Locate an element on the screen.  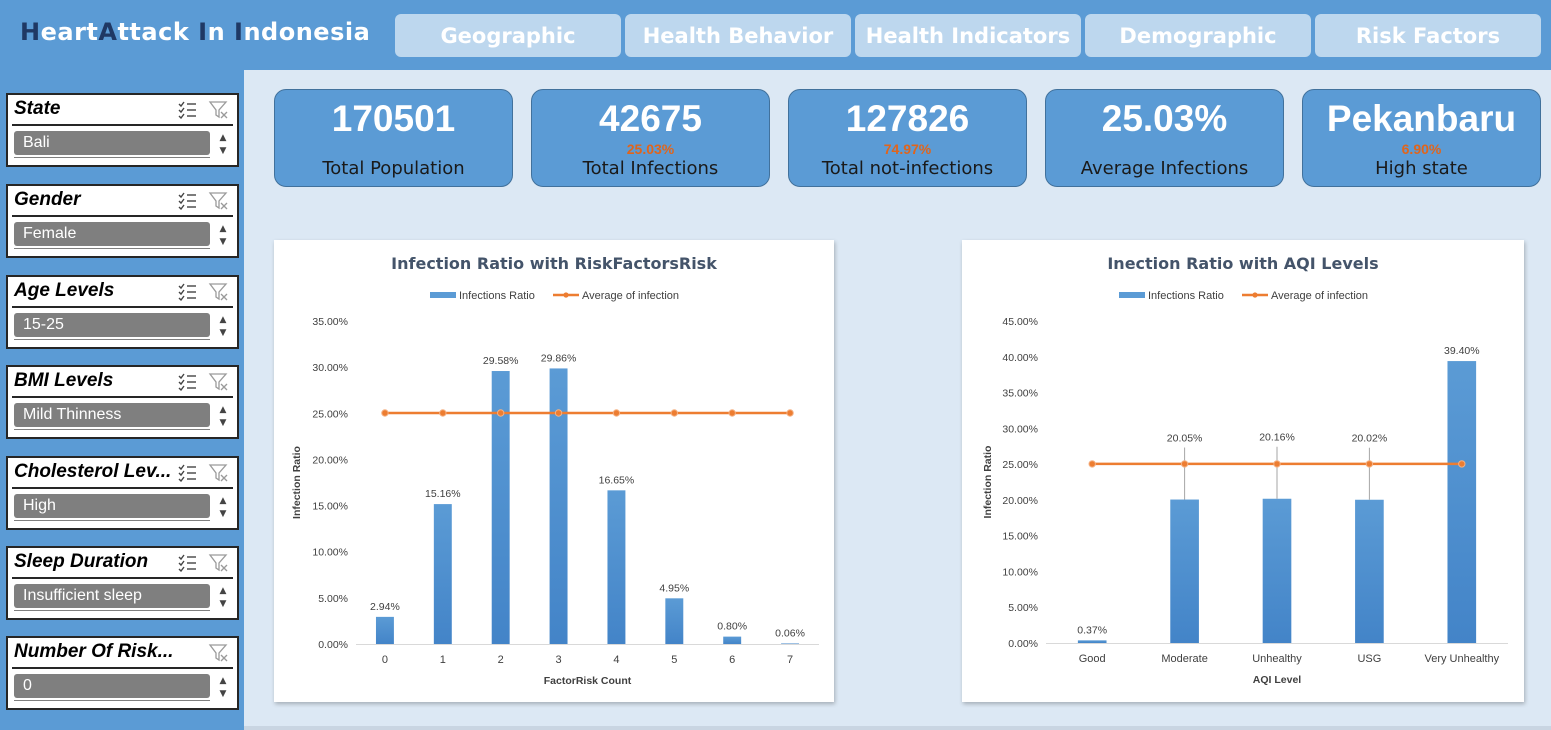
kpi-sub: 25.03% is located at coordinates (650, 149).